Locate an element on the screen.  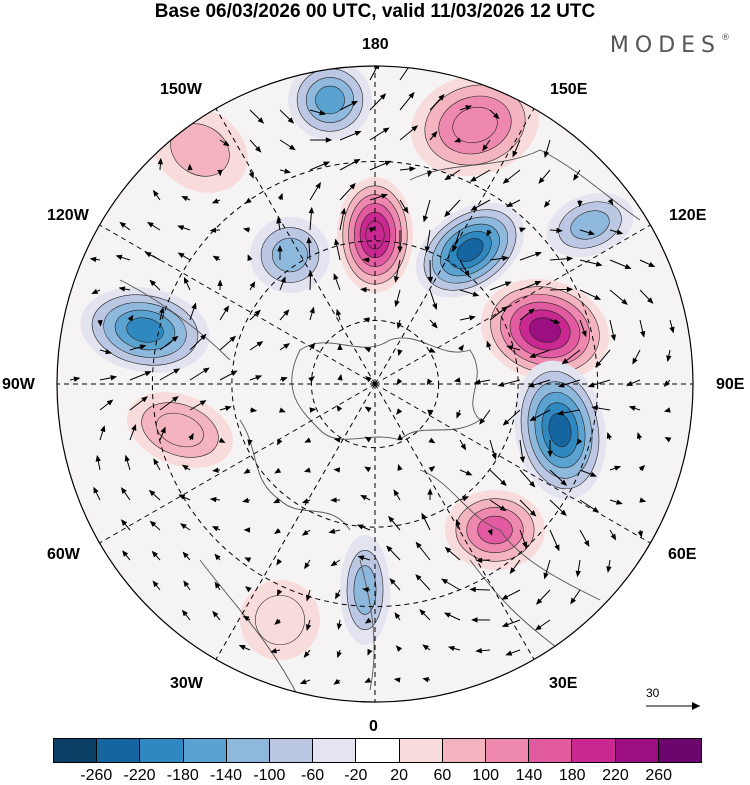
brand-logo: MODES® is located at coordinates (670, 45).